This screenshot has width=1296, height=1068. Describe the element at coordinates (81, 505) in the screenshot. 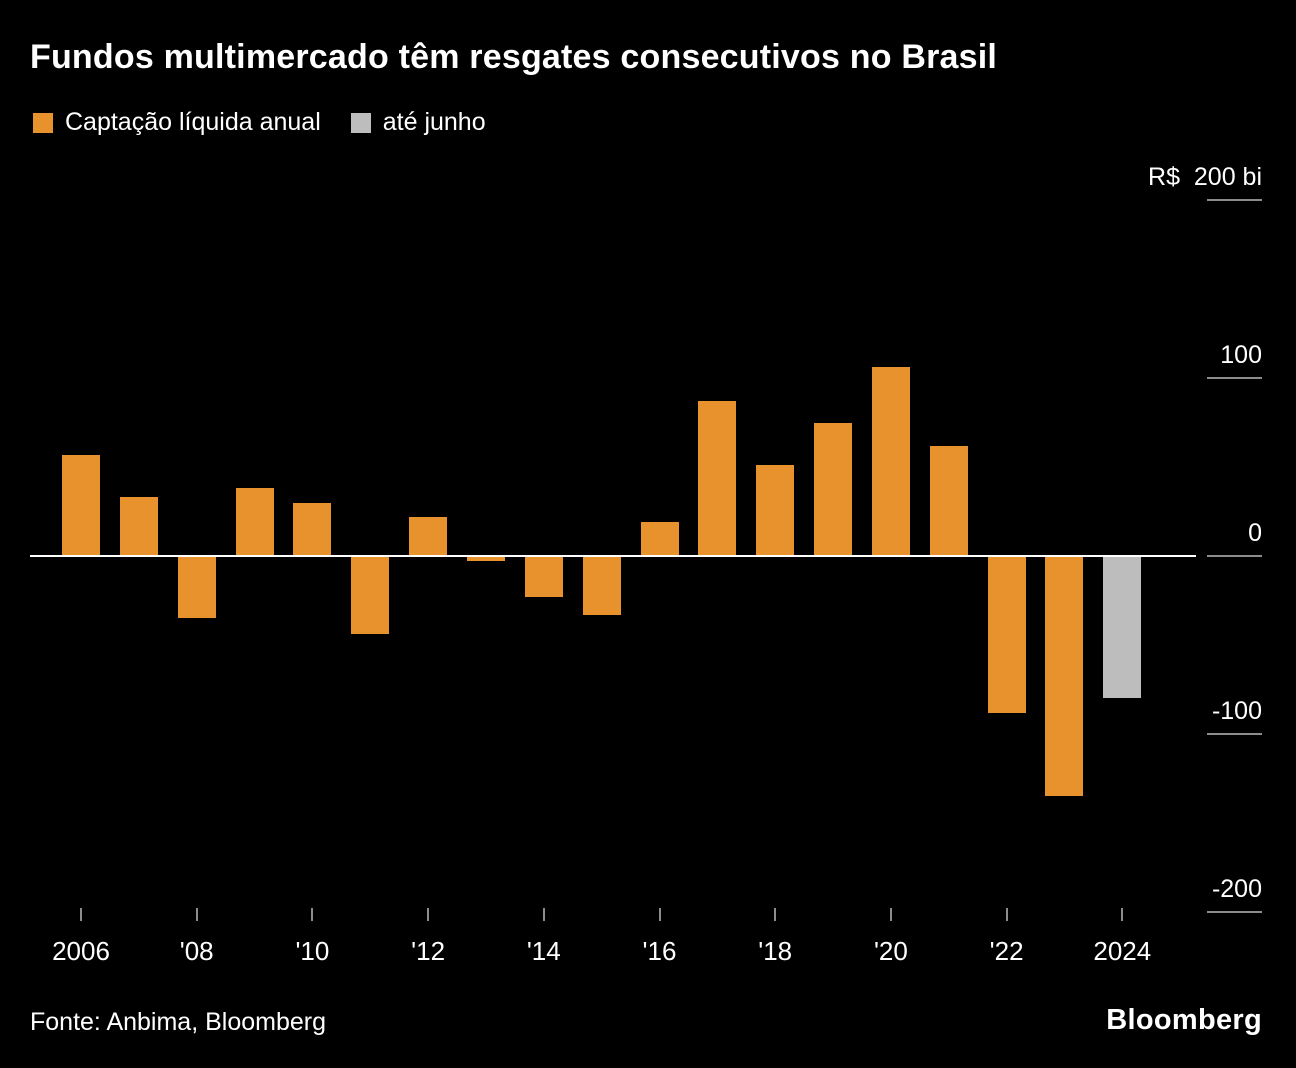

I see `bar-2006` at that location.